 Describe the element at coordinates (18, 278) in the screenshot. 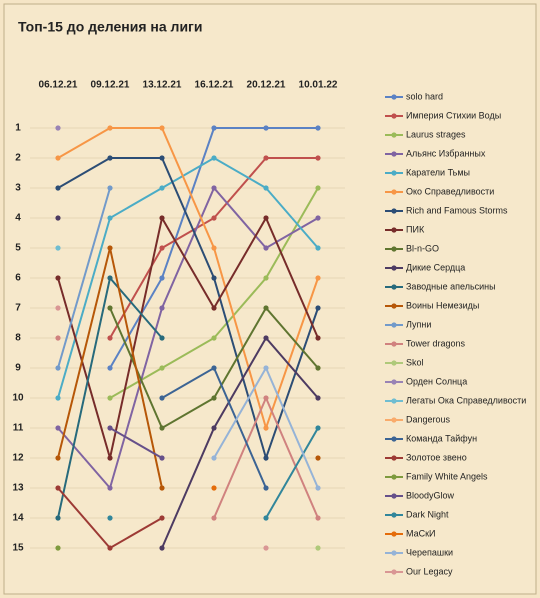

I see `y-tick-label: 6` at that location.